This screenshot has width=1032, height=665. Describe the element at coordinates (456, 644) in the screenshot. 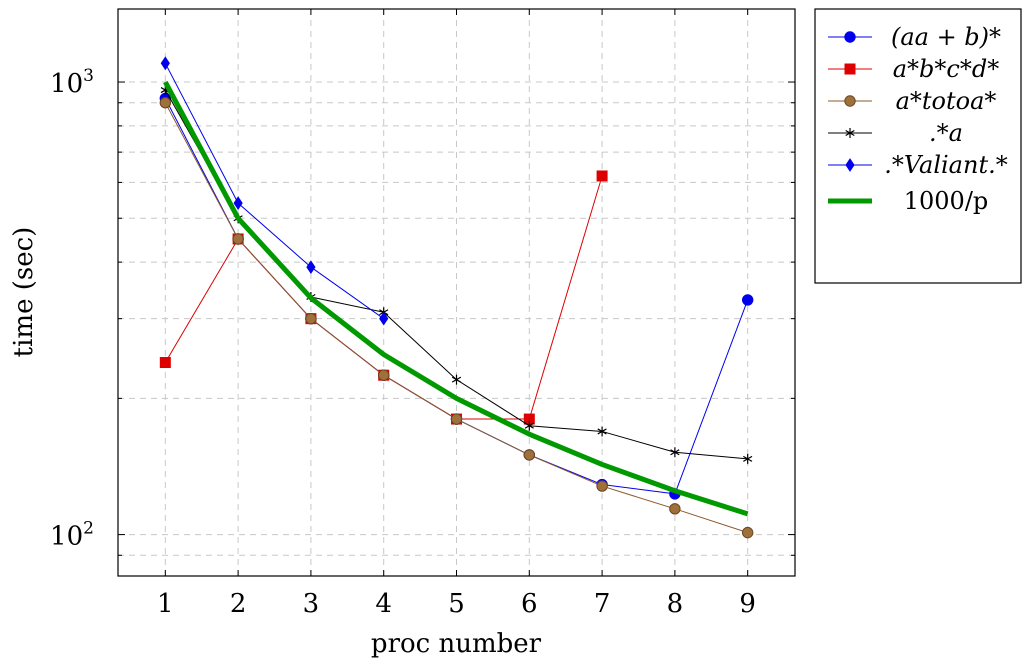

I see `x-axis-label: proc number` at that location.